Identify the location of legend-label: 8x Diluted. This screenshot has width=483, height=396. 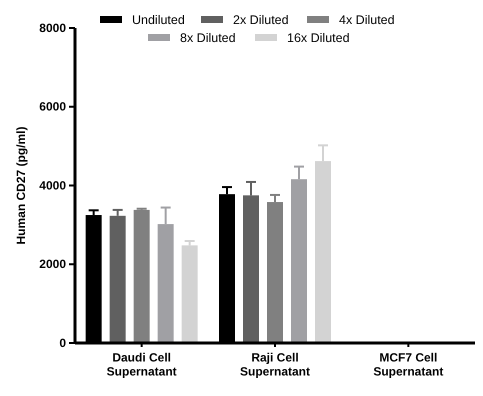
(208, 38).